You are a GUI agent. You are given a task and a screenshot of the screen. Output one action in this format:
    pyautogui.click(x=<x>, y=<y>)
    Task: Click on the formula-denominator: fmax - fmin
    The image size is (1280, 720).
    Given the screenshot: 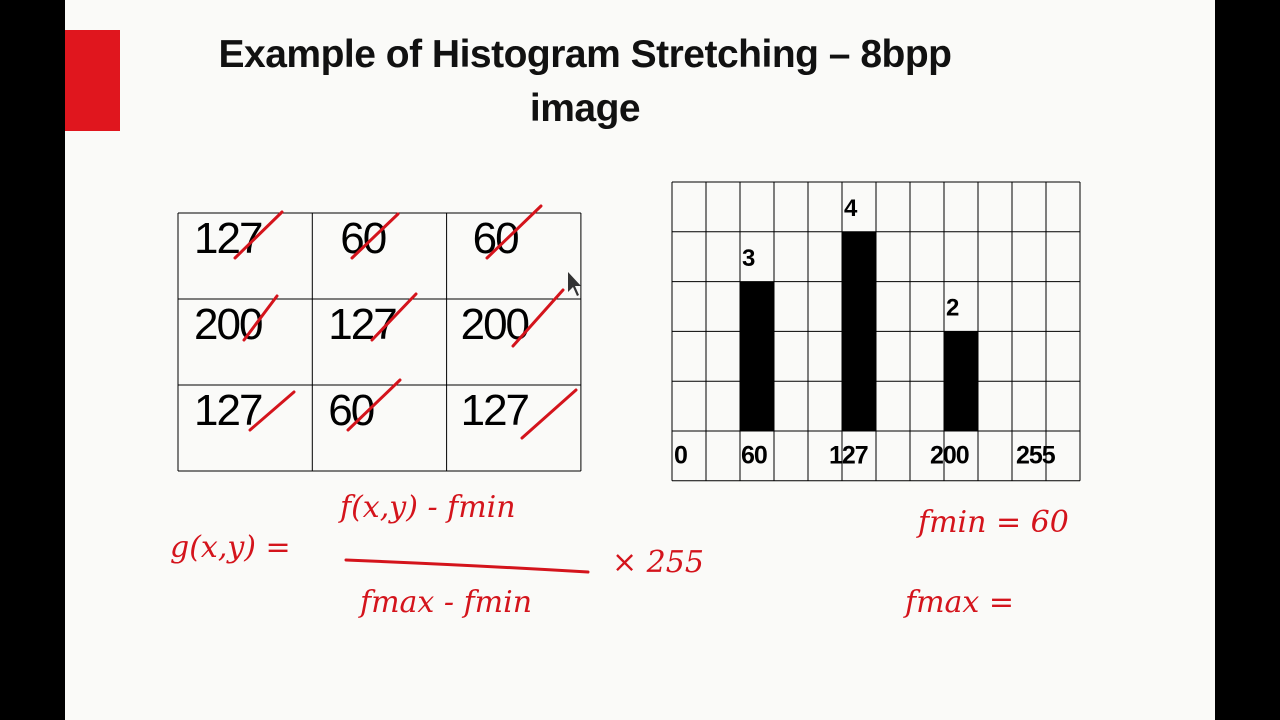 What is the action you would take?
    pyautogui.click(x=446, y=602)
    